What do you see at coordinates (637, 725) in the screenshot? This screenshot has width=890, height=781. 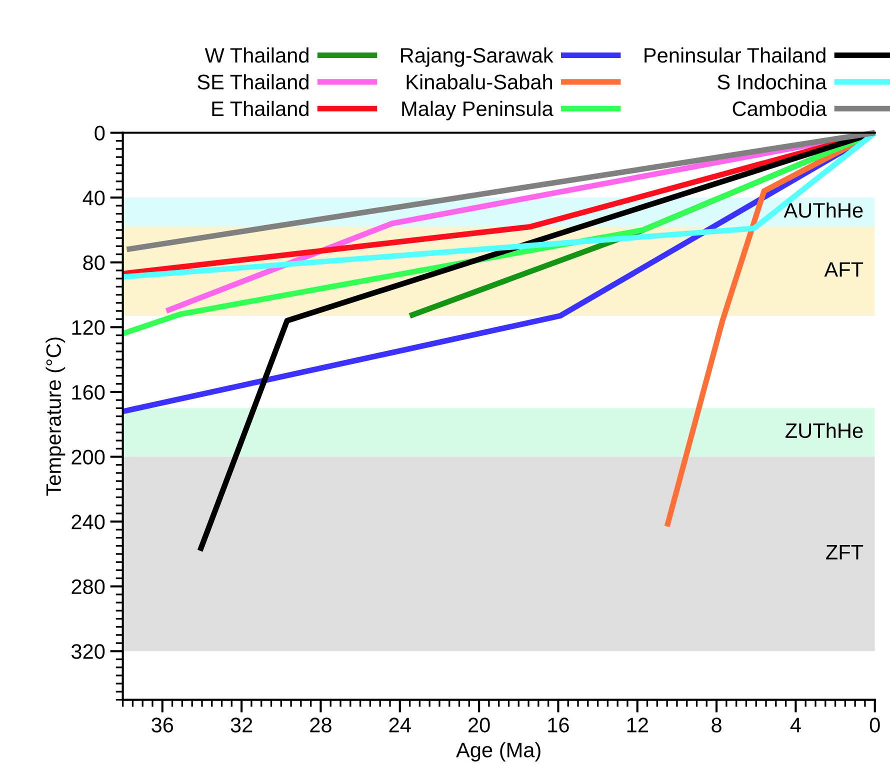 I see `x-tick-label: 12` at bounding box center [637, 725].